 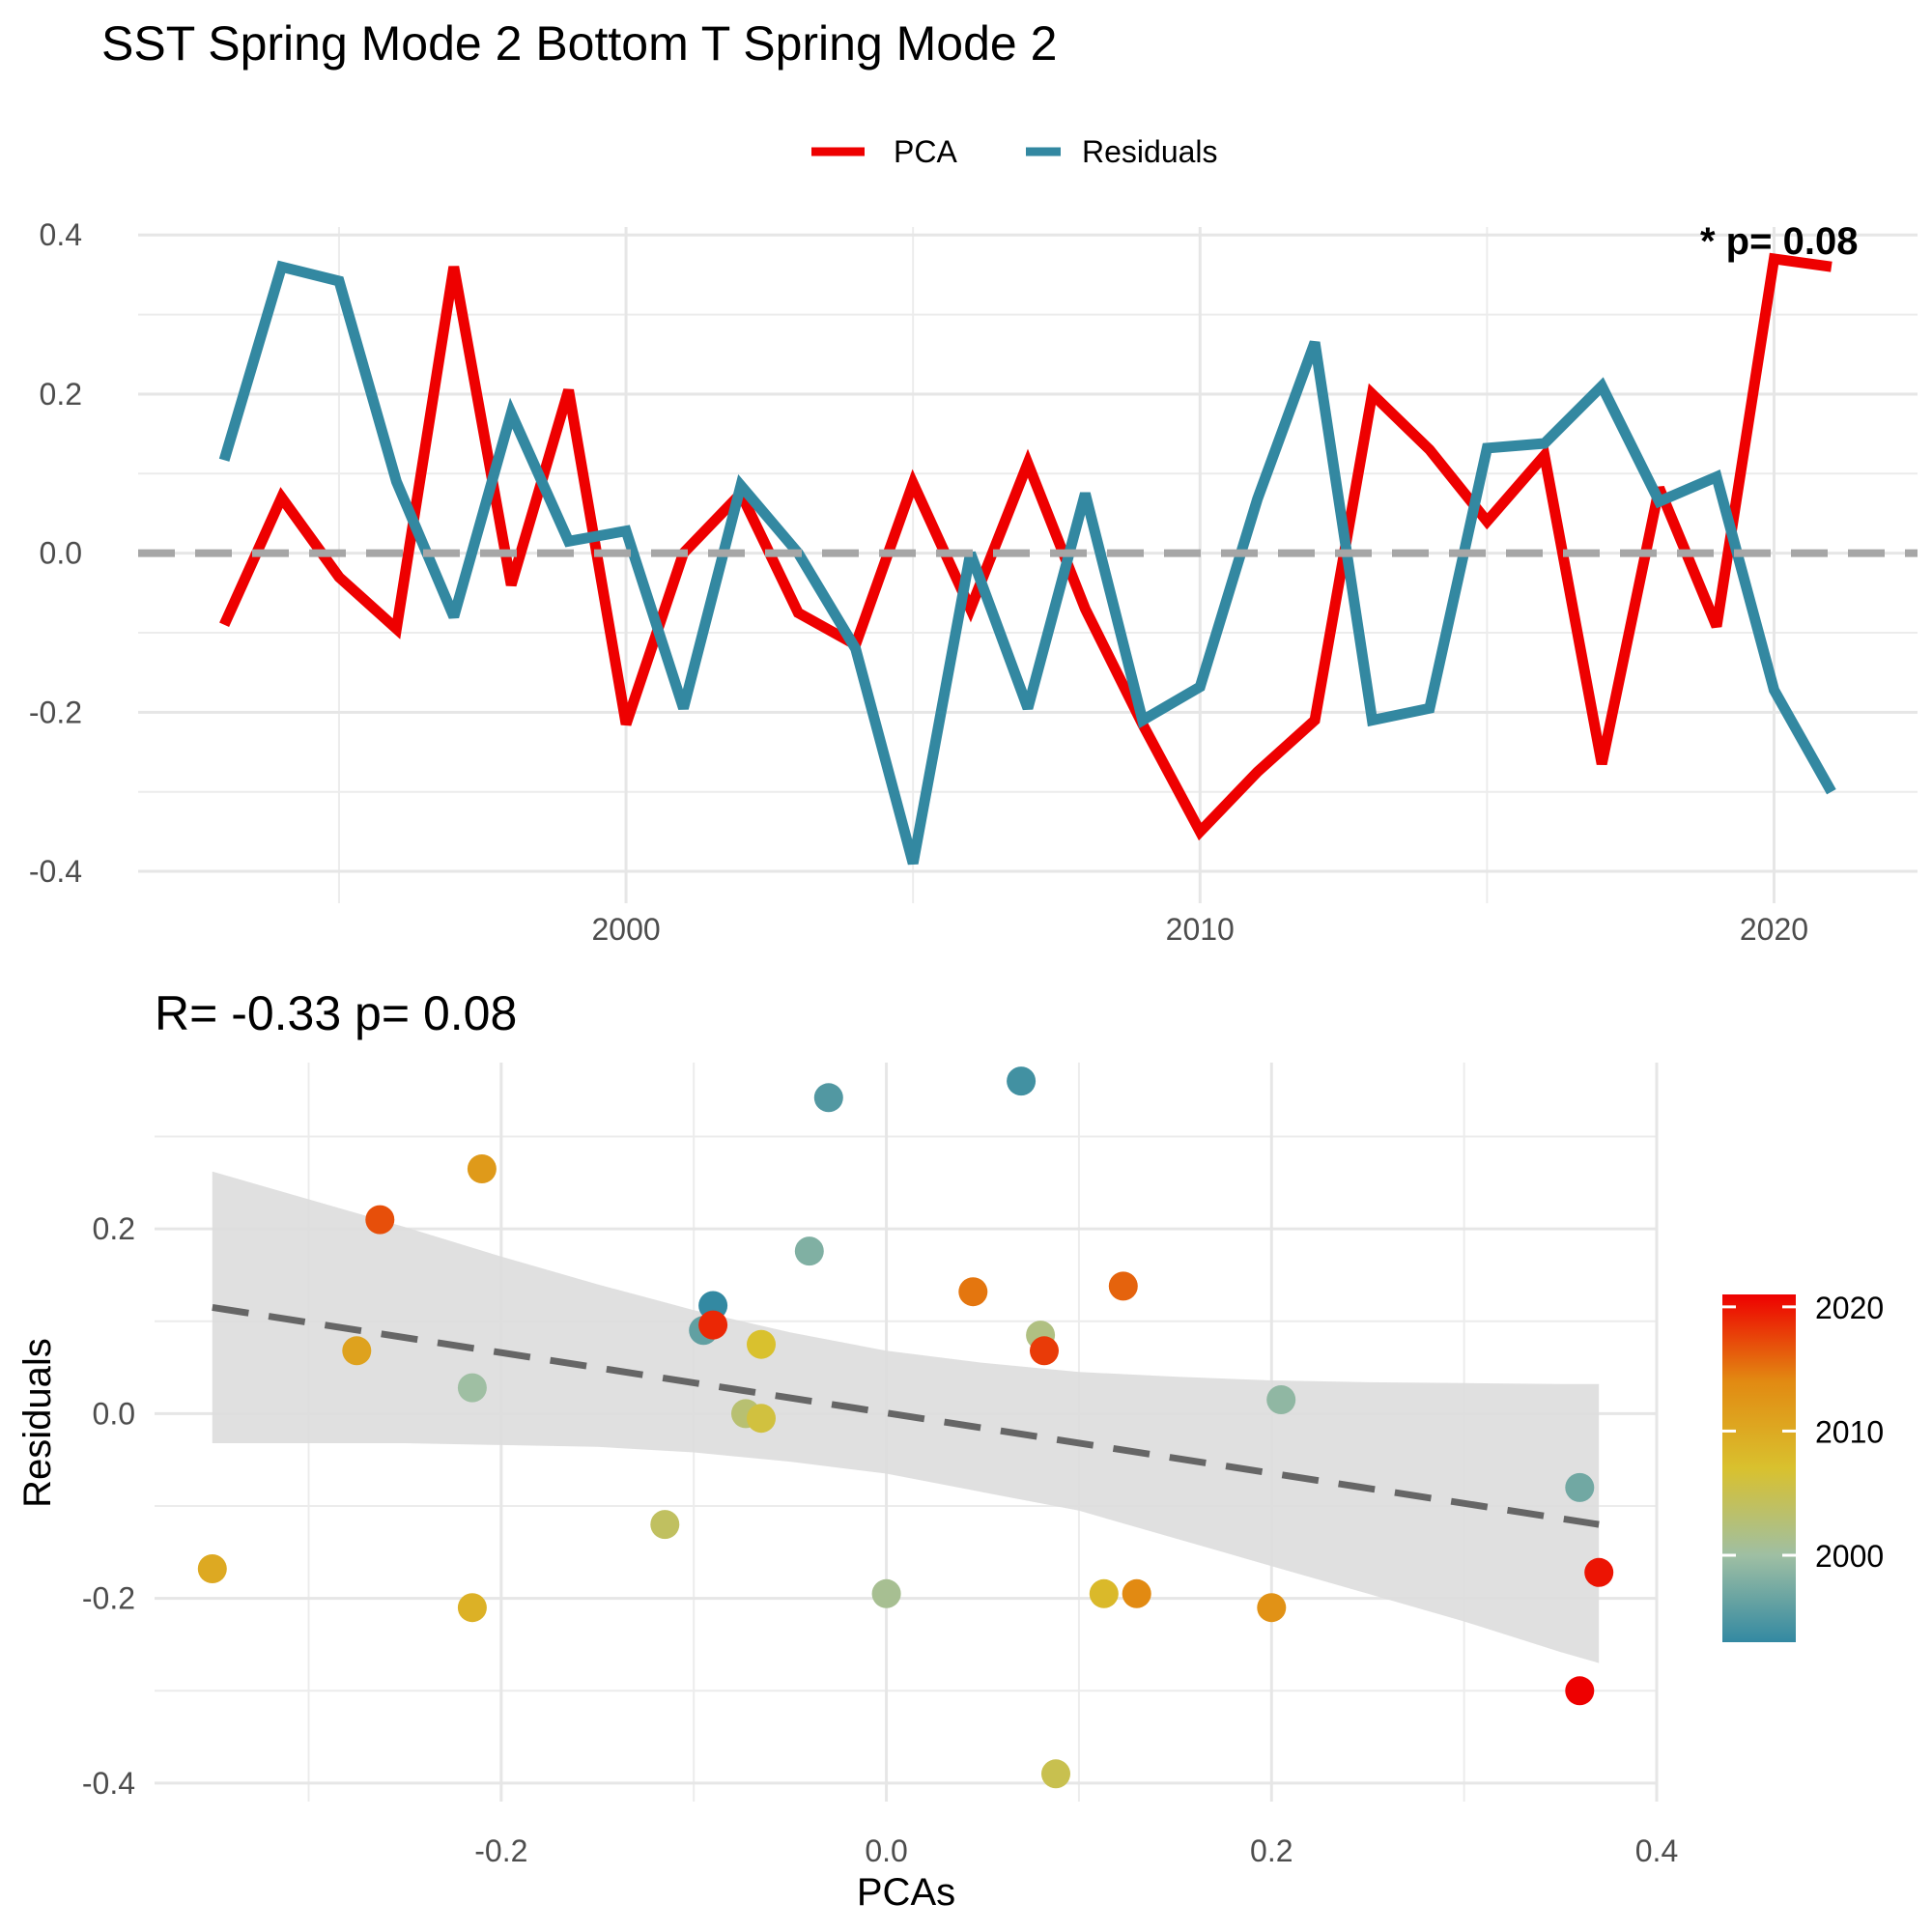 What do you see at coordinates (1200, 929) in the screenshot?
I see `top-x-tick-label: 2010` at bounding box center [1200, 929].